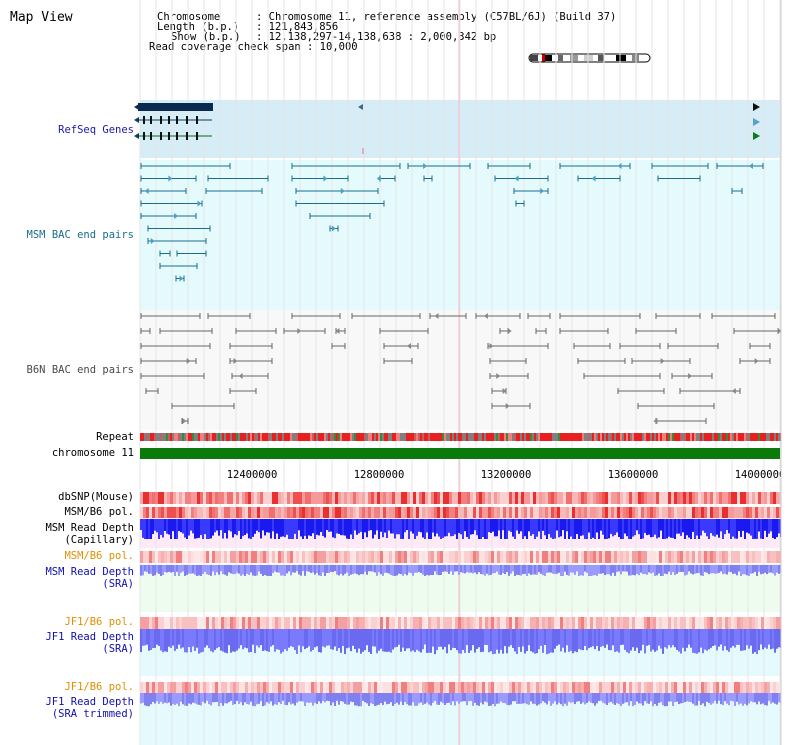  I want to click on jf1-depth-trimmed-label: JF1 Read Depth, so click(89, 702).